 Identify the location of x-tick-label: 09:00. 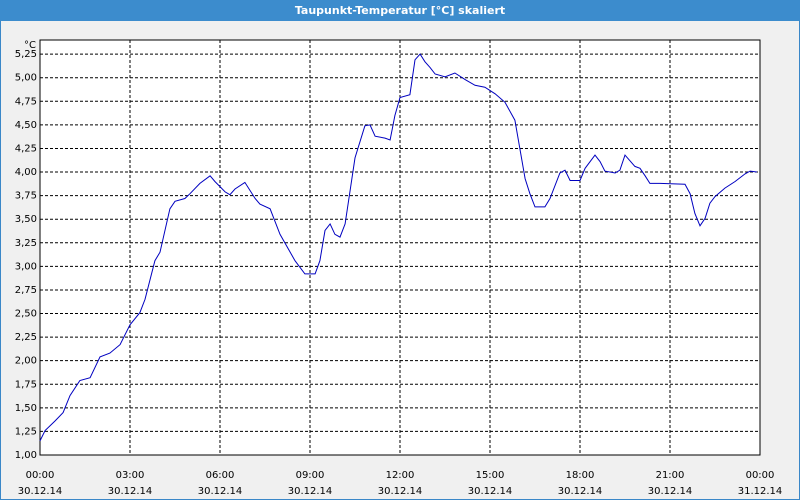
(310, 475).